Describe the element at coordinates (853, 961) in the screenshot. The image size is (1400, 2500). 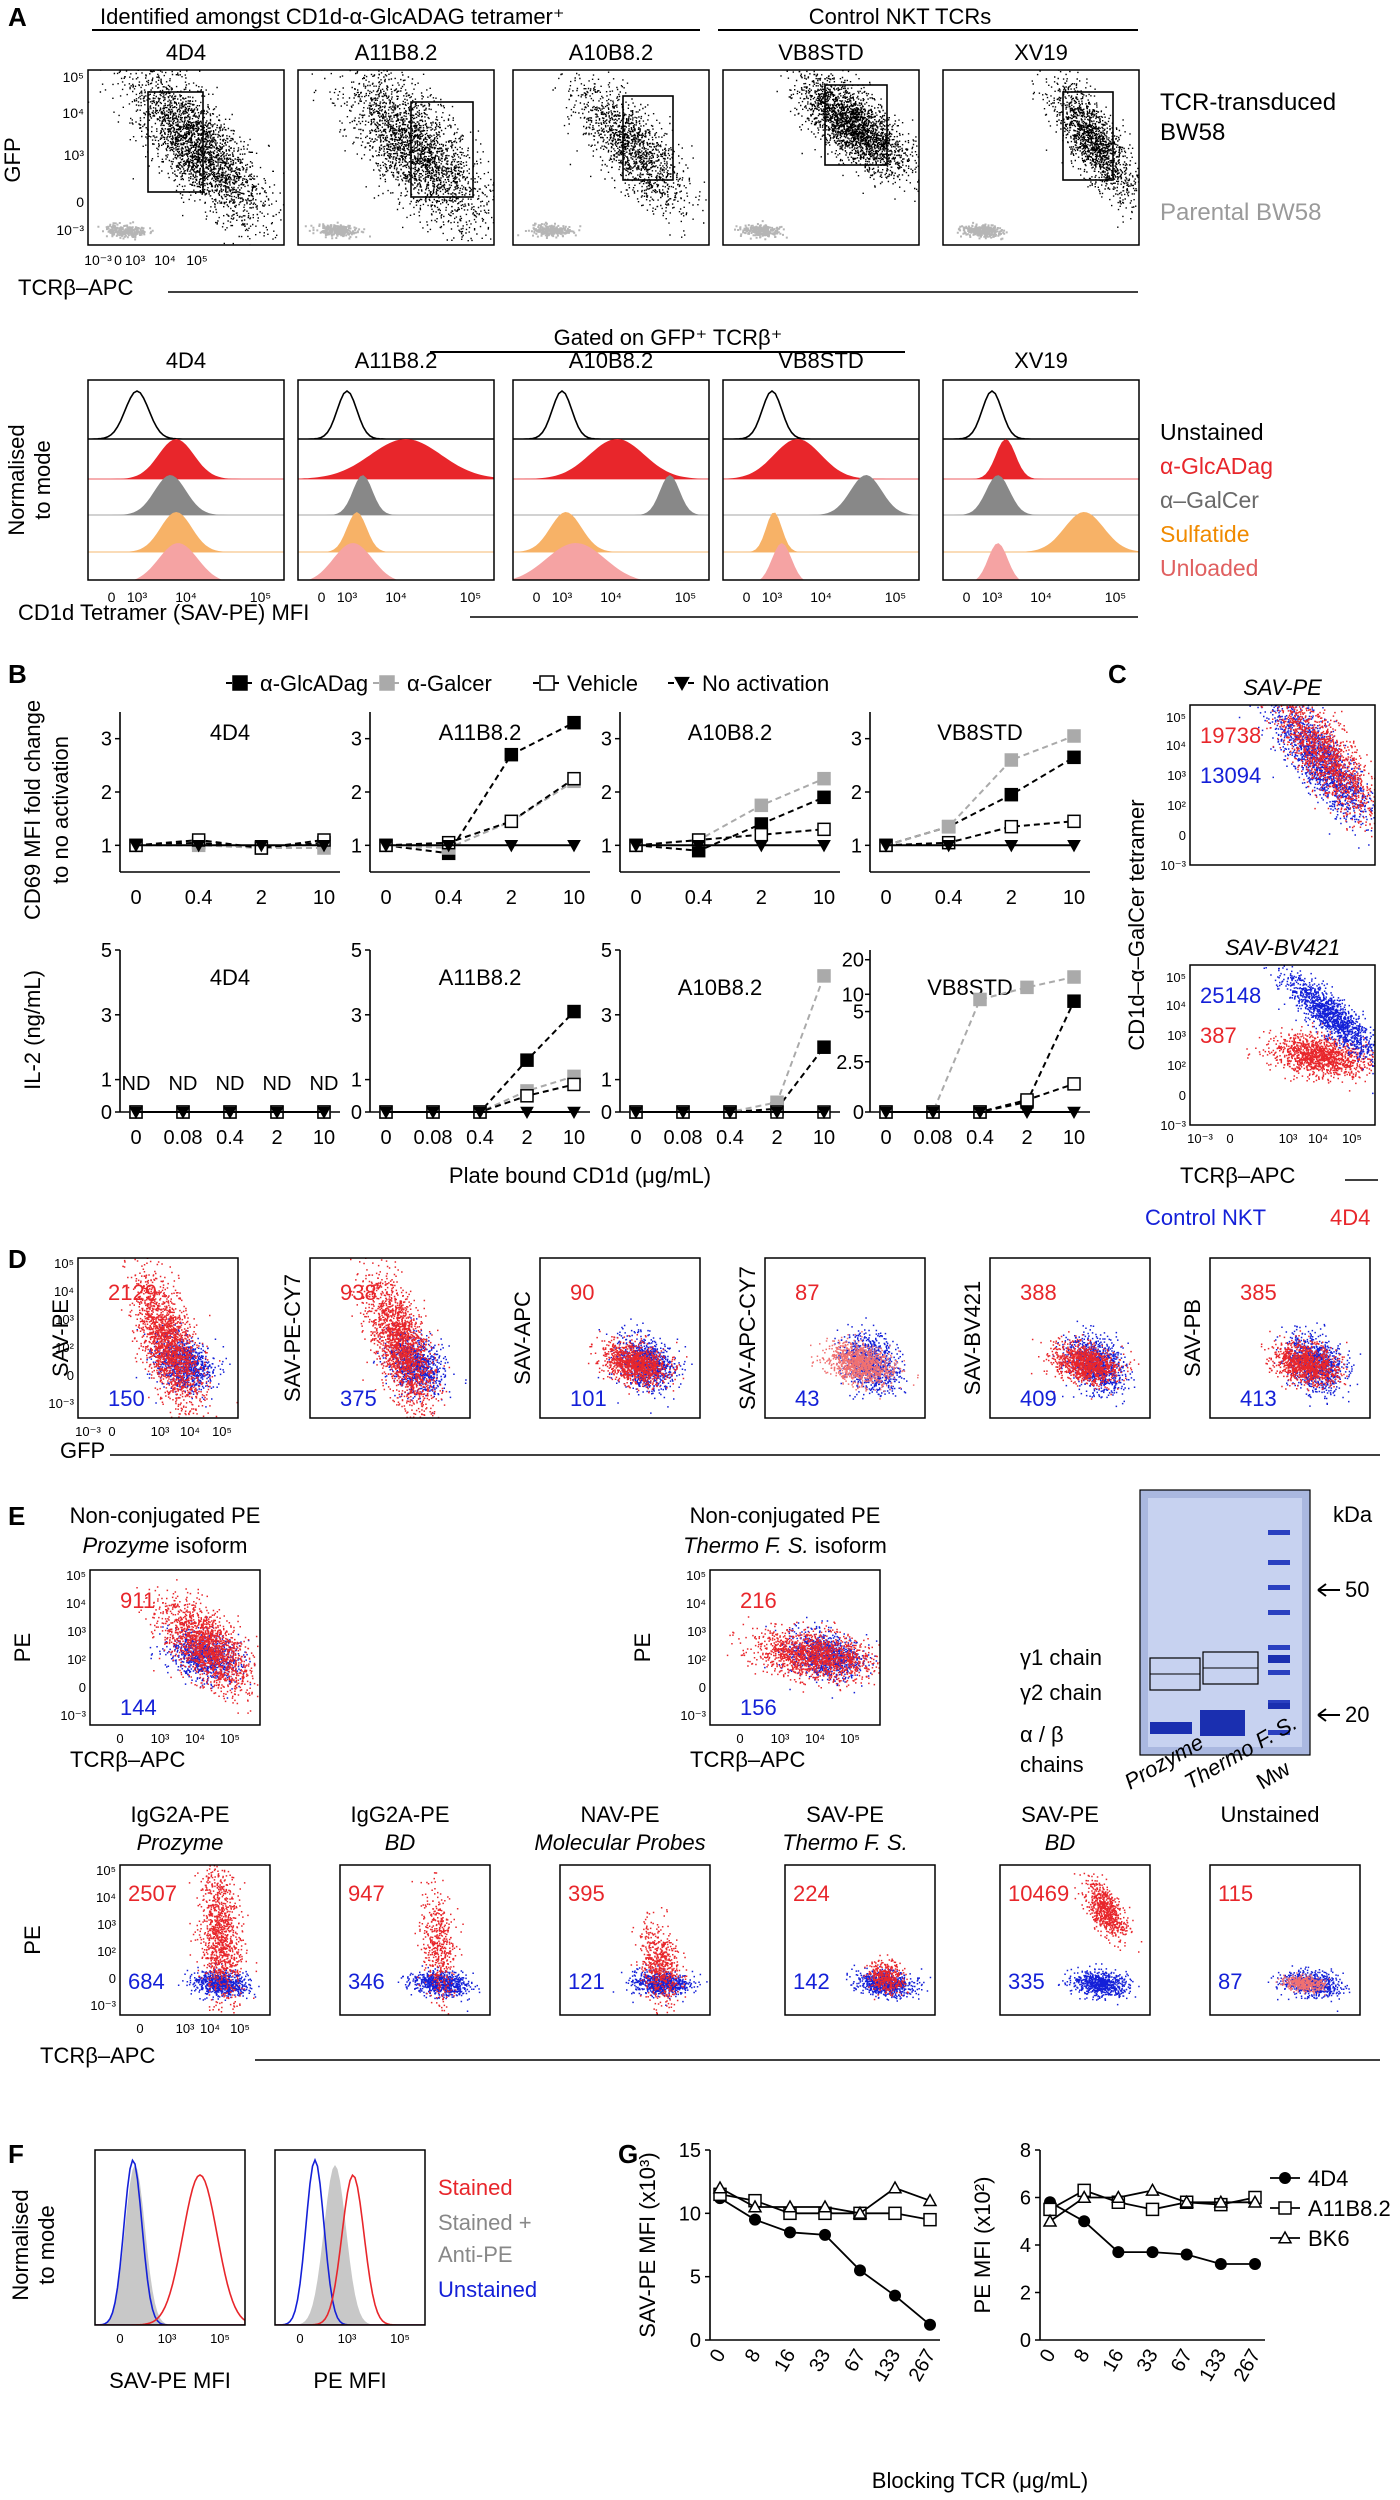
I see `y-tick: 20` at that location.